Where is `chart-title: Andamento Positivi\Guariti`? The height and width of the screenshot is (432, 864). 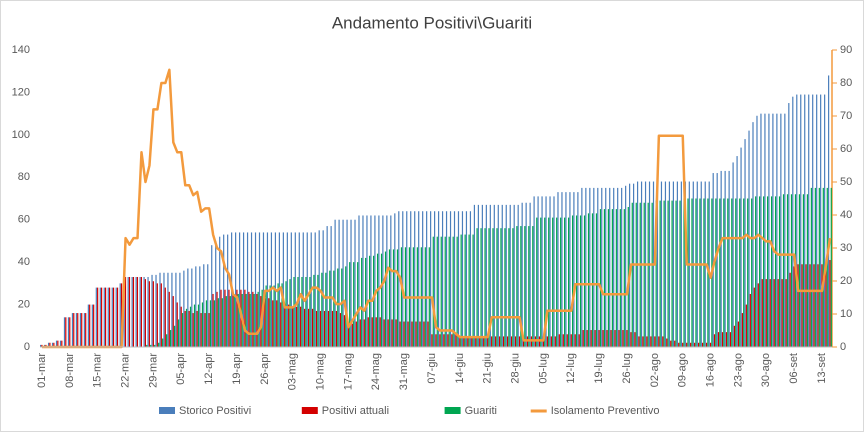 chart-title: Andamento Positivi\Guariti is located at coordinates (432, 22).